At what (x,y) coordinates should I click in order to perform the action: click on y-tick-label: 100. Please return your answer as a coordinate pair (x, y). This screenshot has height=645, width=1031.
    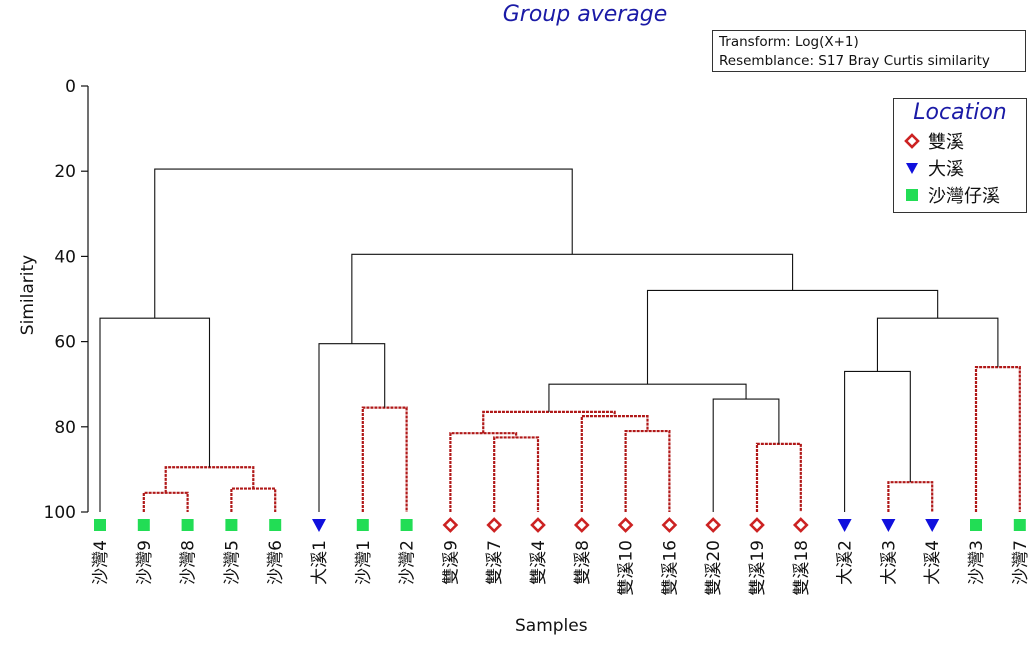
    Looking at the image, I should click on (60, 513).